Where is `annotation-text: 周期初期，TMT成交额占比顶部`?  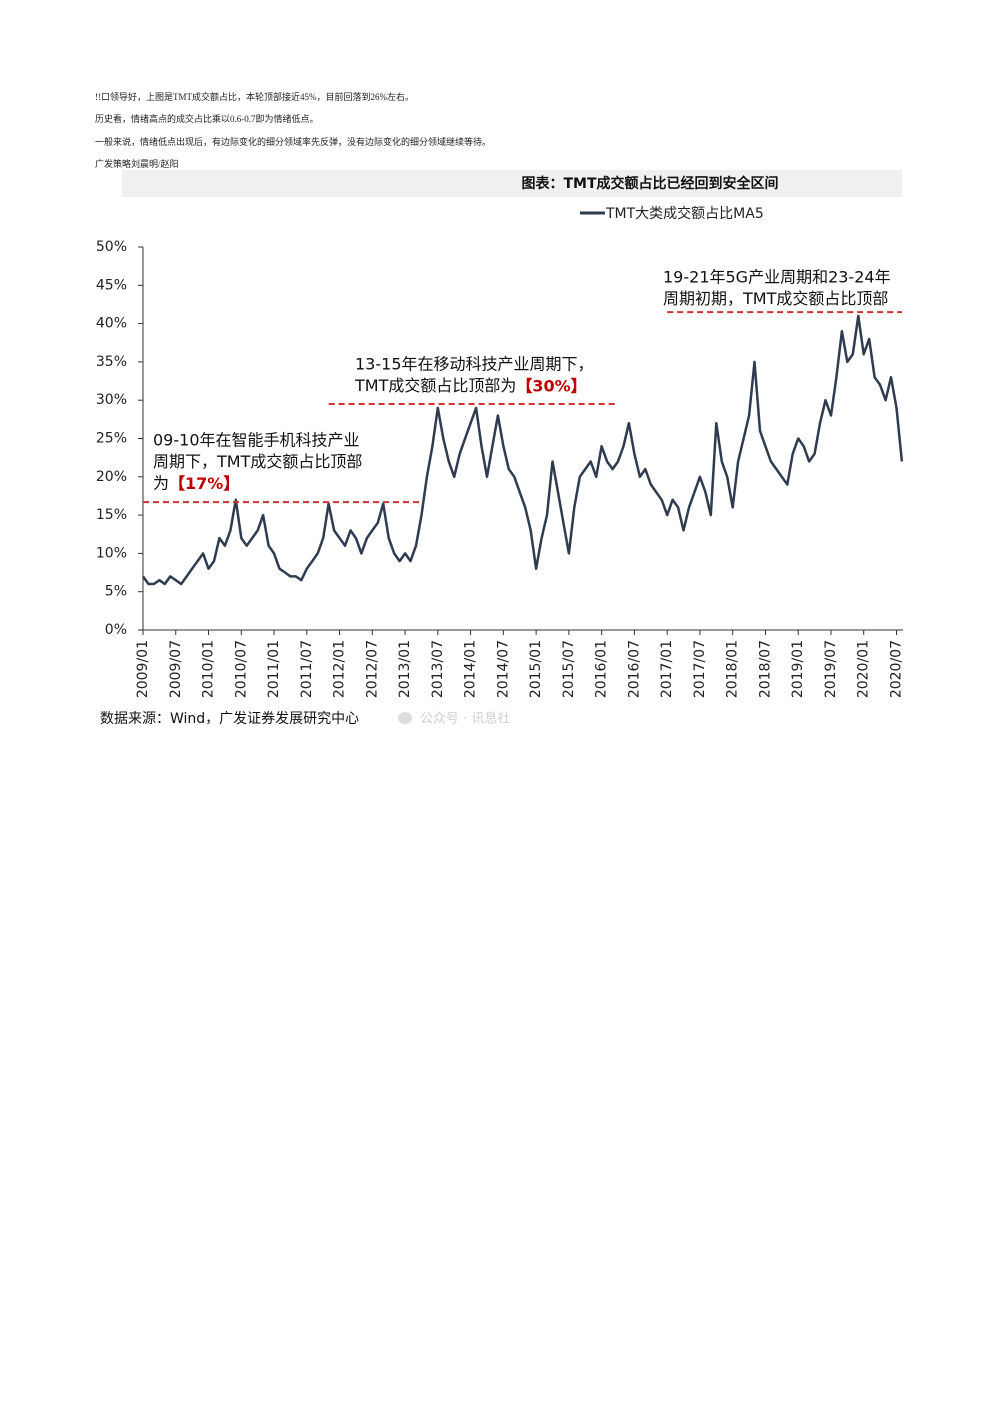
annotation-text: 周期初期，TMT成交额占比顶部 is located at coordinates (775, 298).